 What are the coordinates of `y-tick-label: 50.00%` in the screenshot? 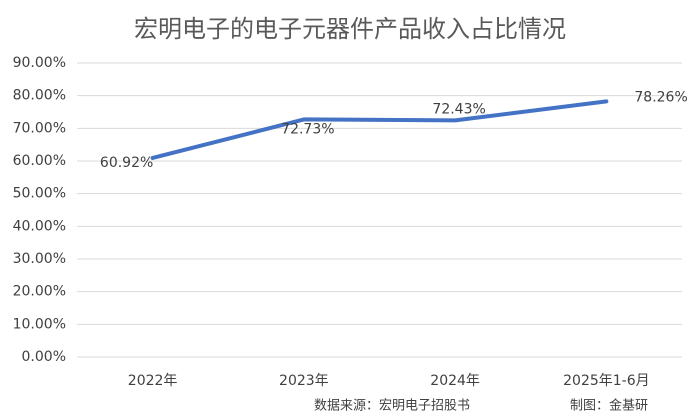 It's located at (39, 194).